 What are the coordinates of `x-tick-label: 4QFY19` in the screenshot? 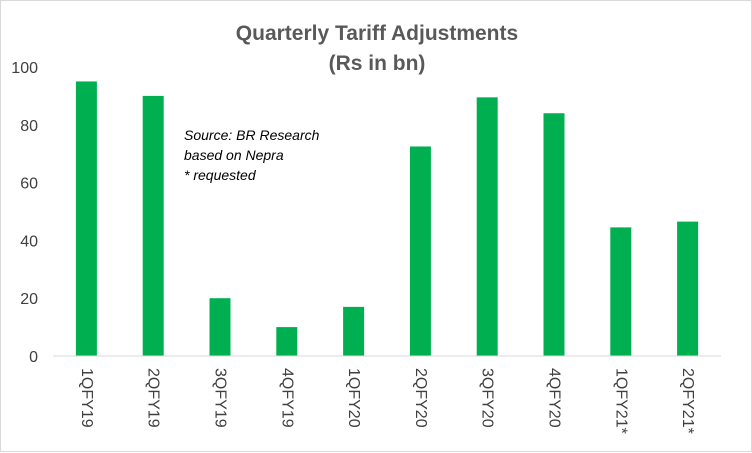 It's located at (286, 398).